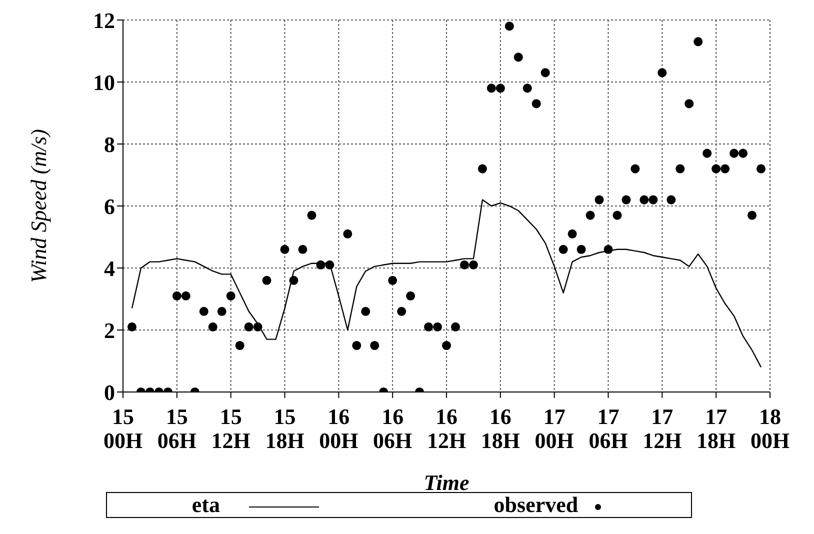 The image size is (814, 534). I want to click on x-tick-label: 15 12H, so click(230, 428).